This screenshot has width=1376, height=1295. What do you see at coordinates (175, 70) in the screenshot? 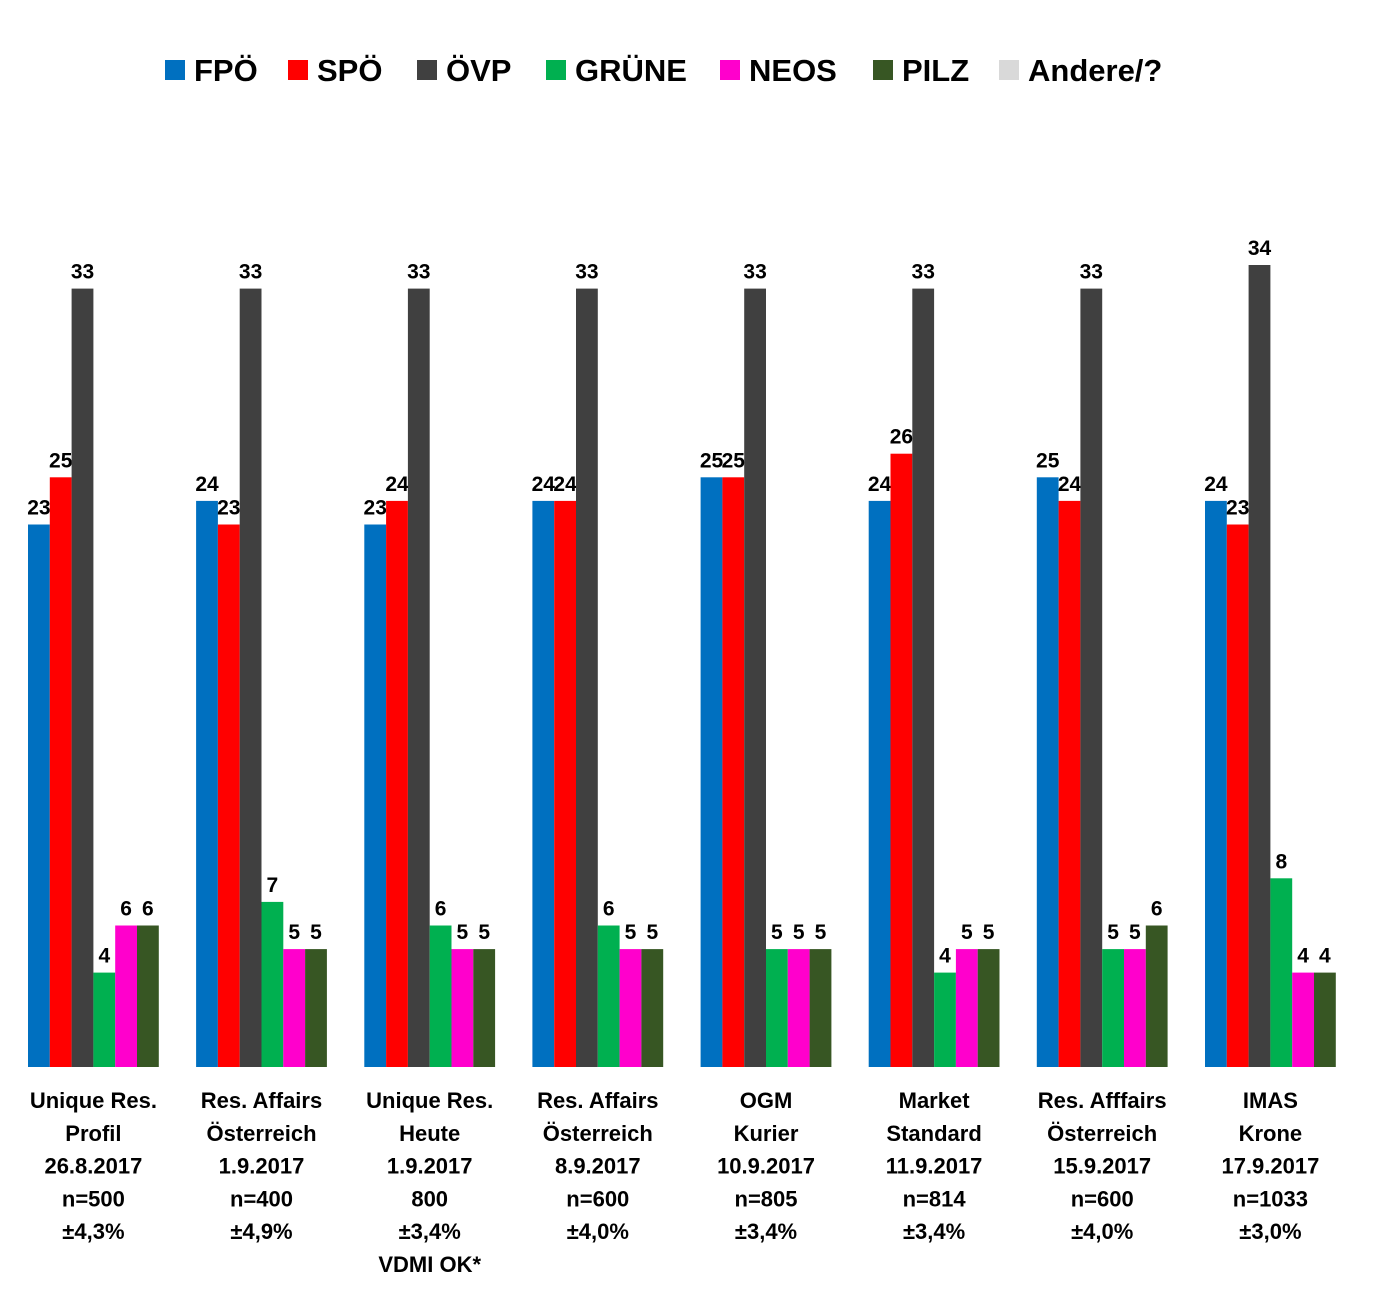
I see `legend-swatch-fpoe` at bounding box center [175, 70].